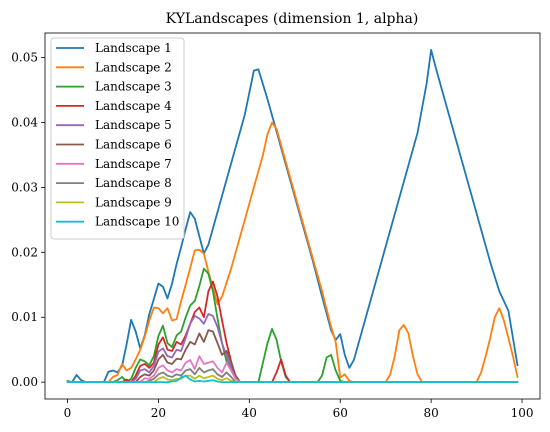  What do you see at coordinates (133, 202) in the screenshot?
I see `legend-label-9: Landscape 9` at bounding box center [133, 202].